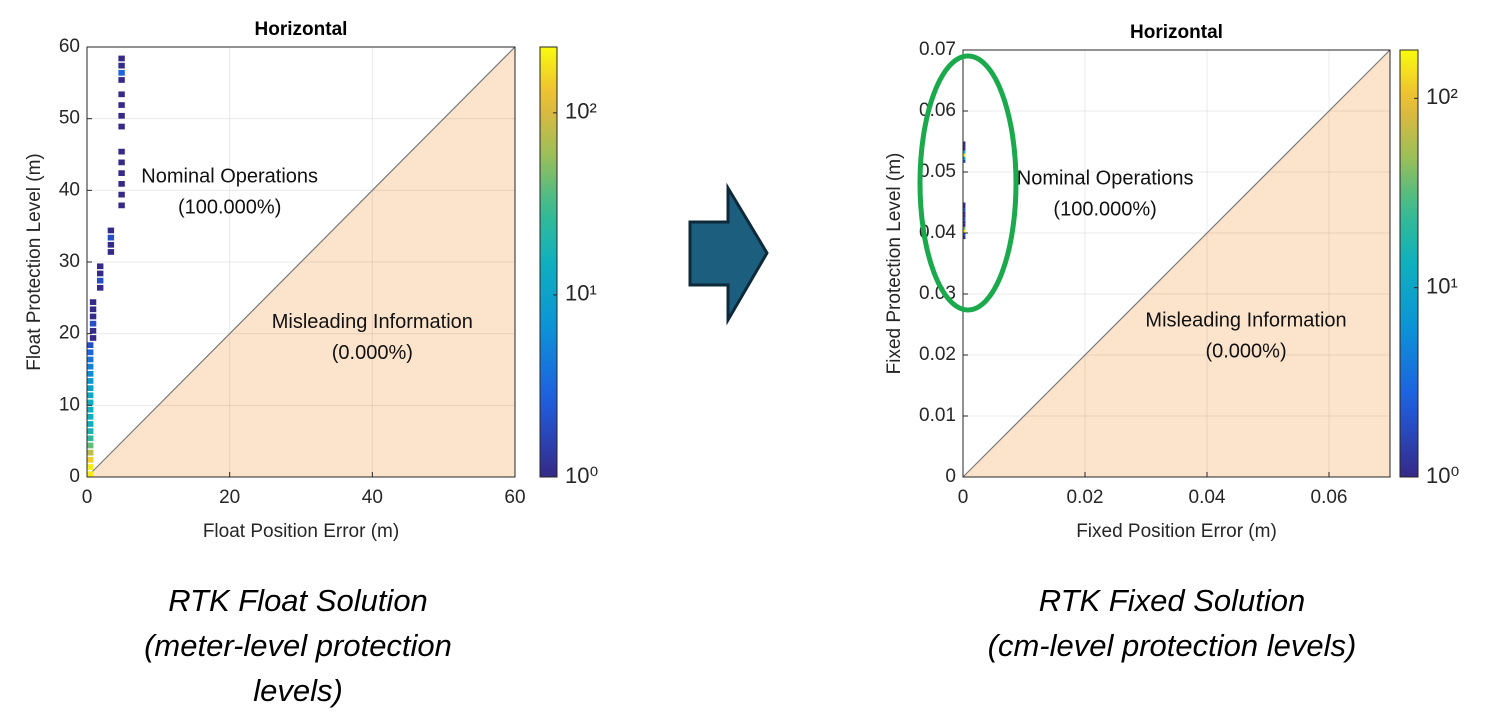 Image resolution: width=1487 pixels, height=722 pixels. What do you see at coordinates (298, 690) in the screenshot?
I see `caption: levels)` at bounding box center [298, 690].